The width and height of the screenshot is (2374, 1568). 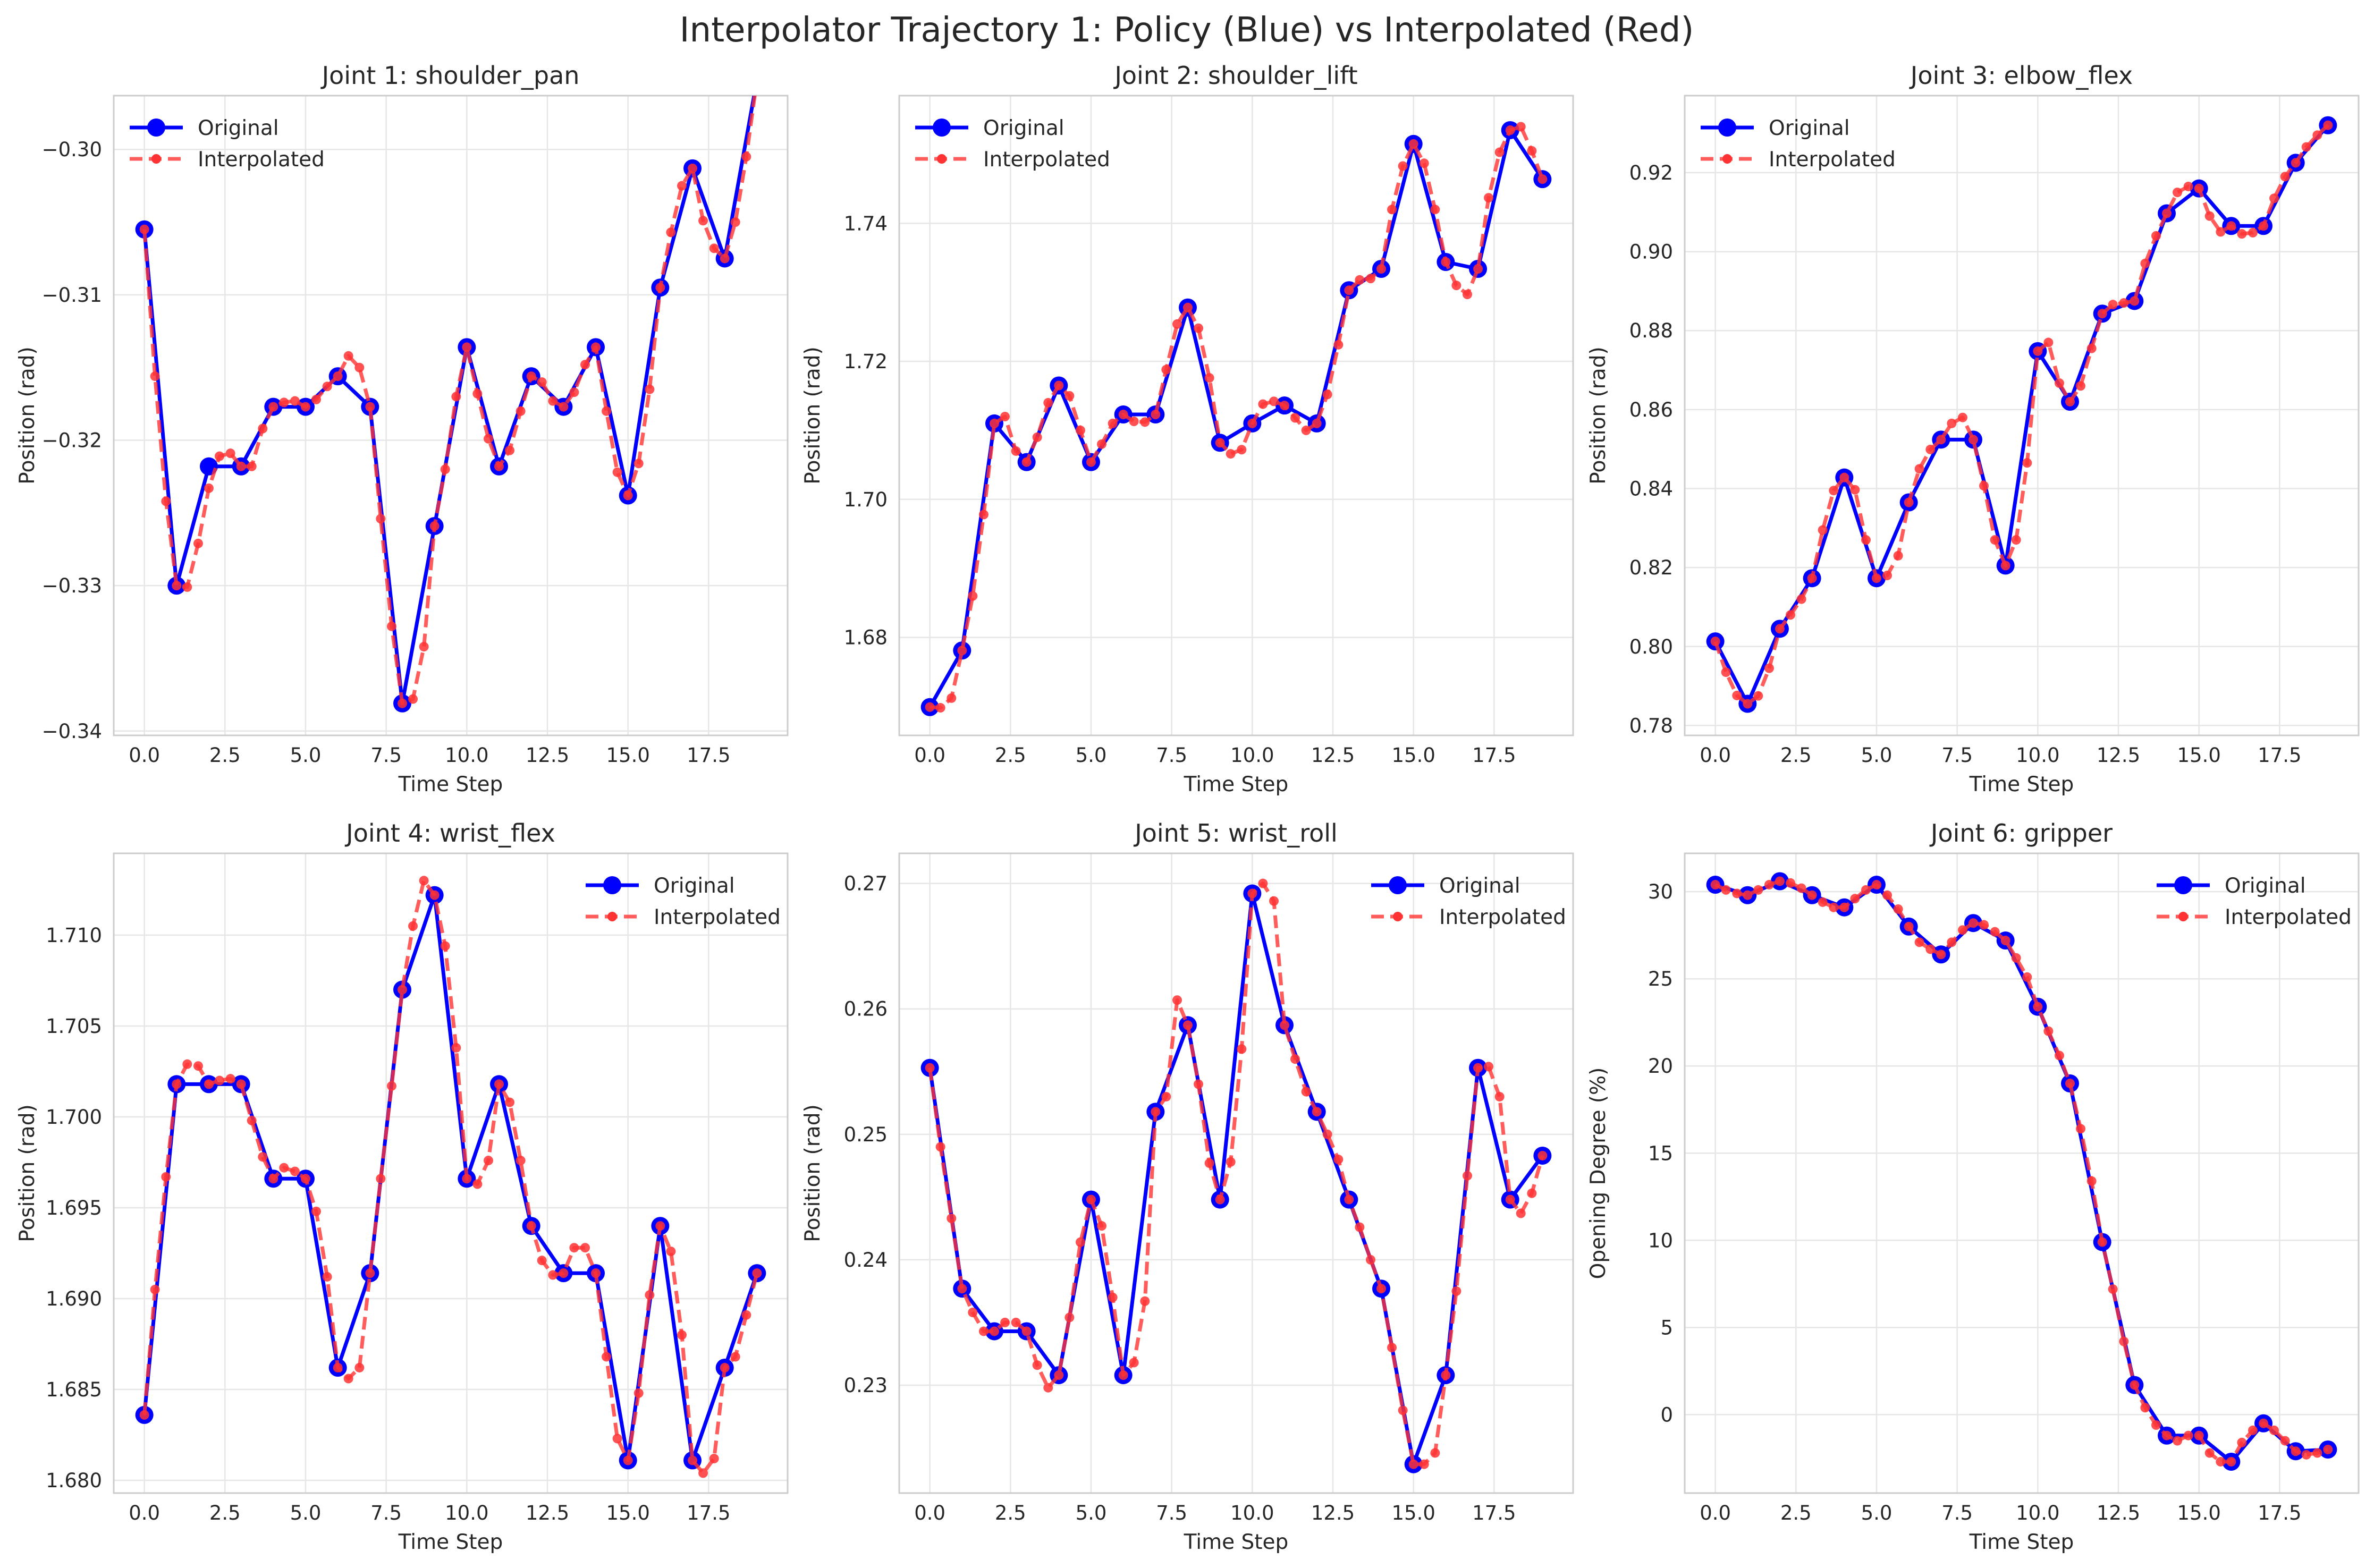 I want to click on y-tick-label: −0.32, so click(x=72, y=440).